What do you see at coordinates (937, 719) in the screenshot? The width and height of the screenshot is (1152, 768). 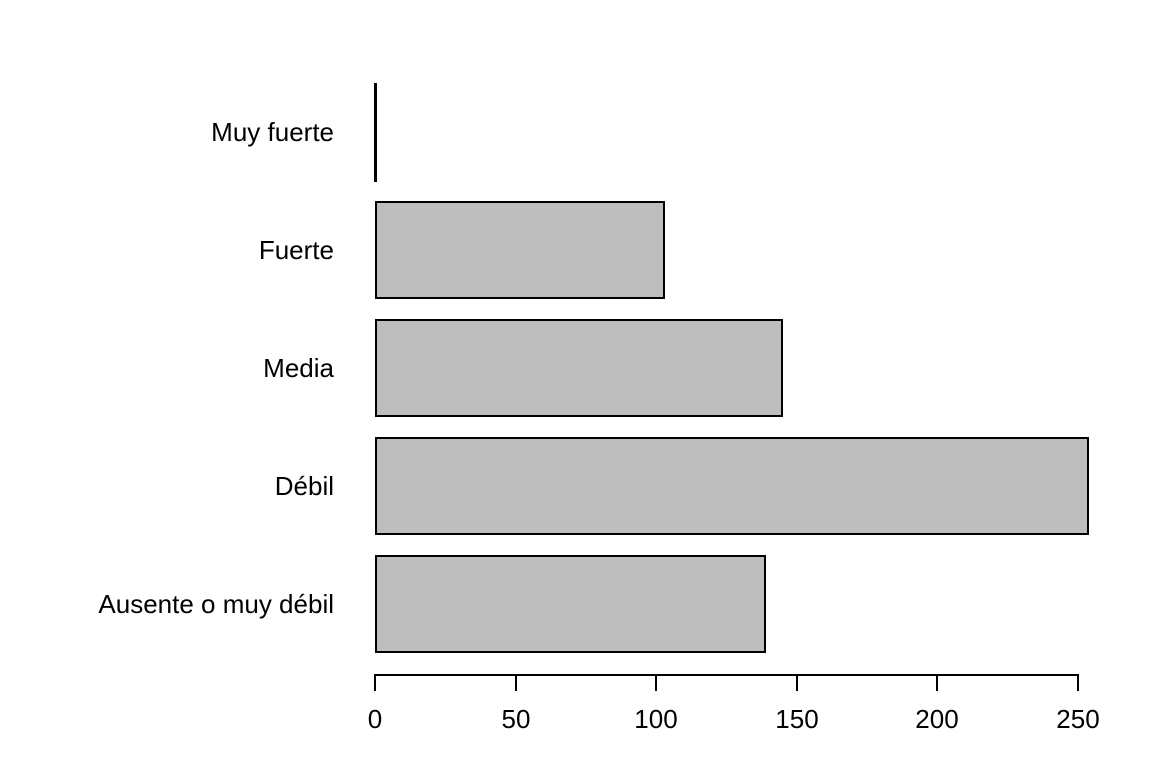 I see `x-tick-label-200: 200` at bounding box center [937, 719].